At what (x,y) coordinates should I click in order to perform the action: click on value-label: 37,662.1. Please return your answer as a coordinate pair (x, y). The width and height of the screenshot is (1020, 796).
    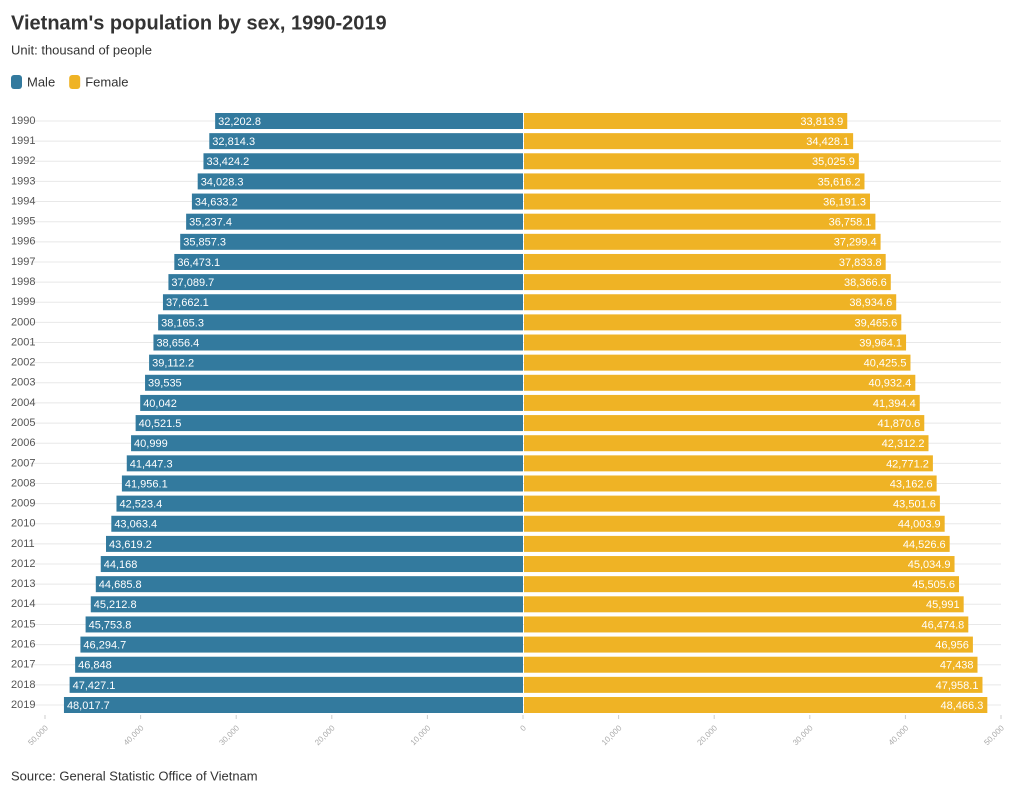
    Looking at the image, I should click on (187, 303).